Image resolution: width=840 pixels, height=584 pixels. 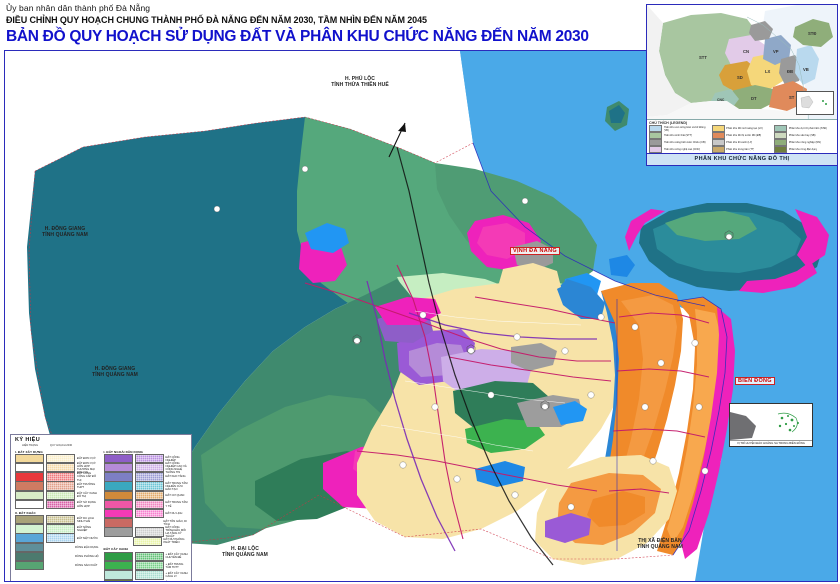 I want to click on legend-row: ĐẤT MẶT NƯỚC, so click(x=57, y=538).